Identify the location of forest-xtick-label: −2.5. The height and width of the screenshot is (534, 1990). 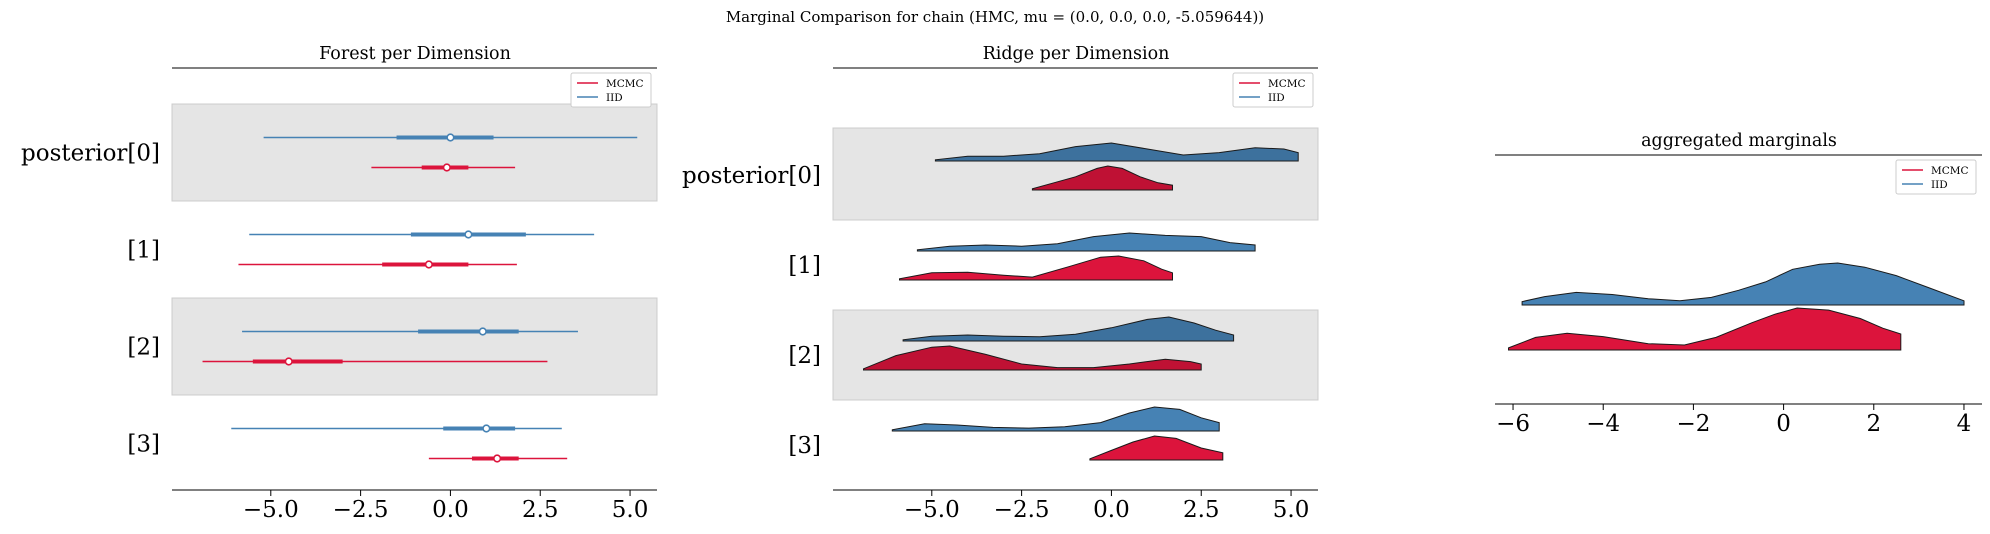
(361, 510).